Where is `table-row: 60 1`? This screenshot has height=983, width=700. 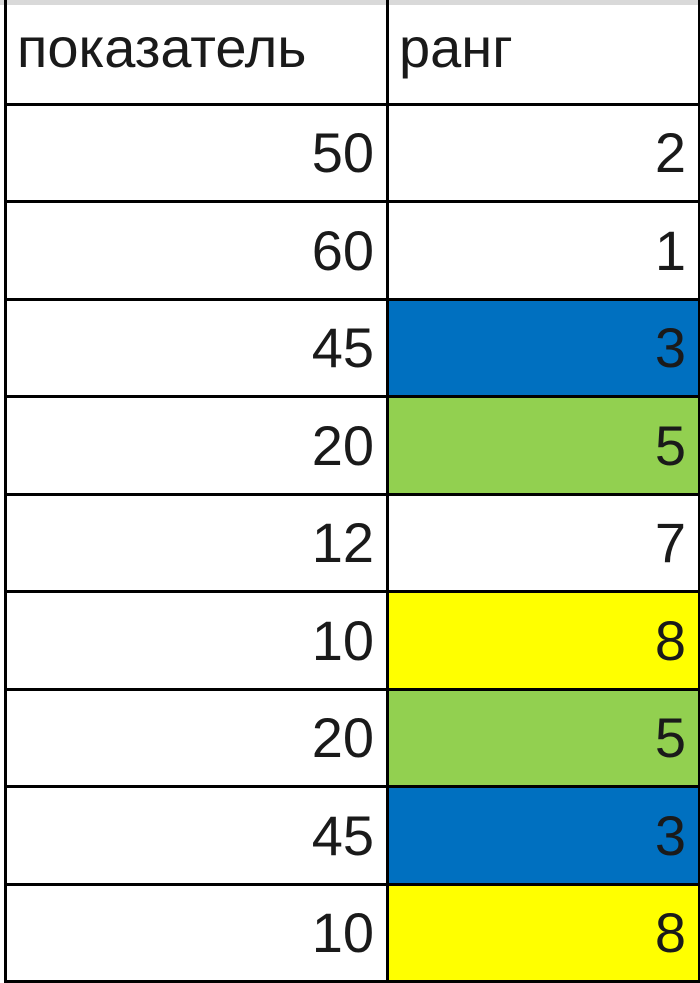
table-row: 60 1 is located at coordinates (352, 250).